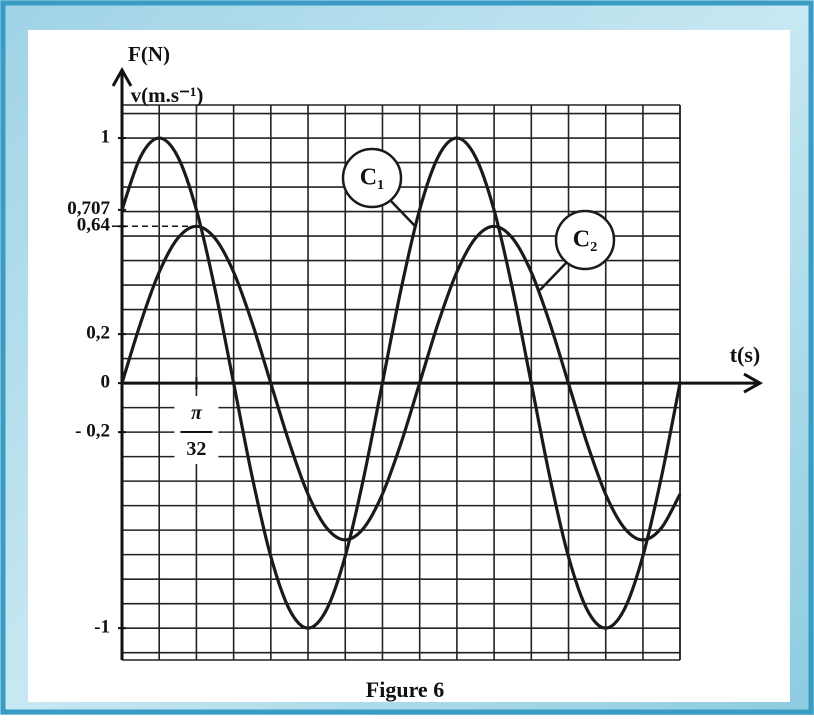  I want to click on legend-label: C₂, so click(585, 240).